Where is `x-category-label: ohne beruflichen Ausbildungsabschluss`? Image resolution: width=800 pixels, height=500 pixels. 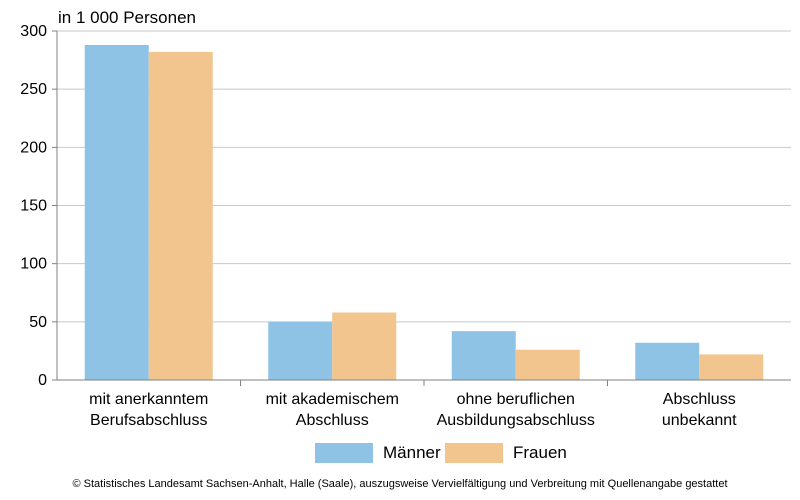
x-category-label: ohne beruflichen Ausbildungsabschluss is located at coordinates (516, 410).